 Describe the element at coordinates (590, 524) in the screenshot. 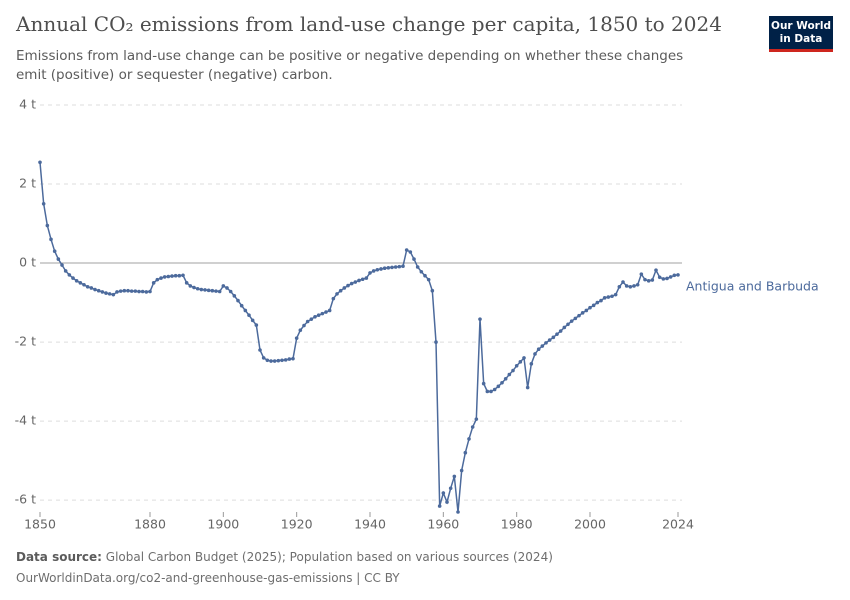

I see `x-tick-label: 2000` at that location.